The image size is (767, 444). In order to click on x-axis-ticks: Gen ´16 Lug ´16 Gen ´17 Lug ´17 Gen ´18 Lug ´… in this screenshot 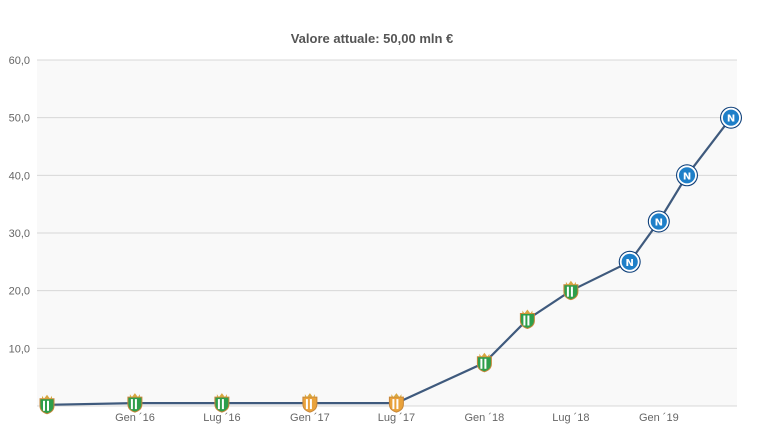, I will do `click(397, 418)`.